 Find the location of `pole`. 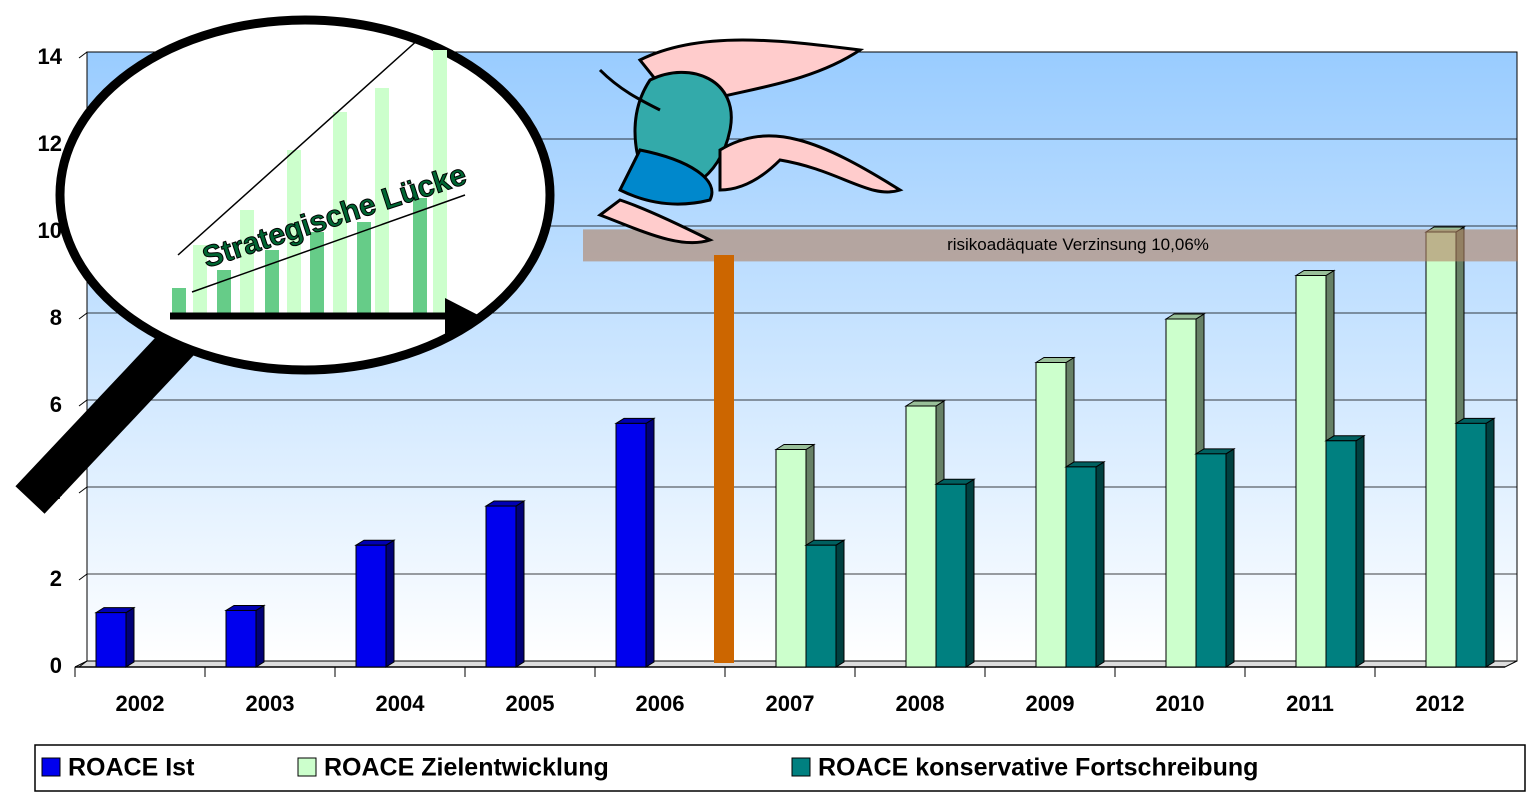

pole is located at coordinates (724, 459).